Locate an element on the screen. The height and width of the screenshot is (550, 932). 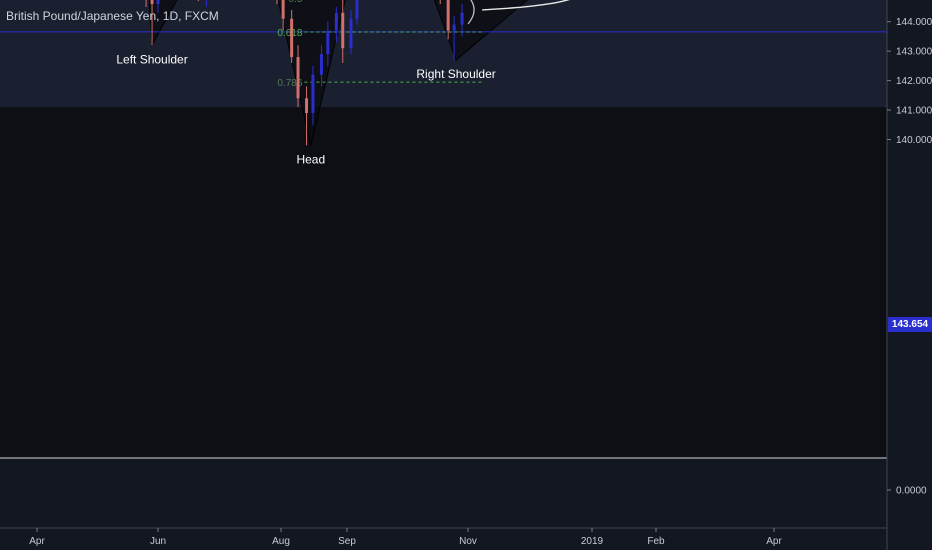
x-axis-tick-label: Nov is located at coordinates (468, 541).